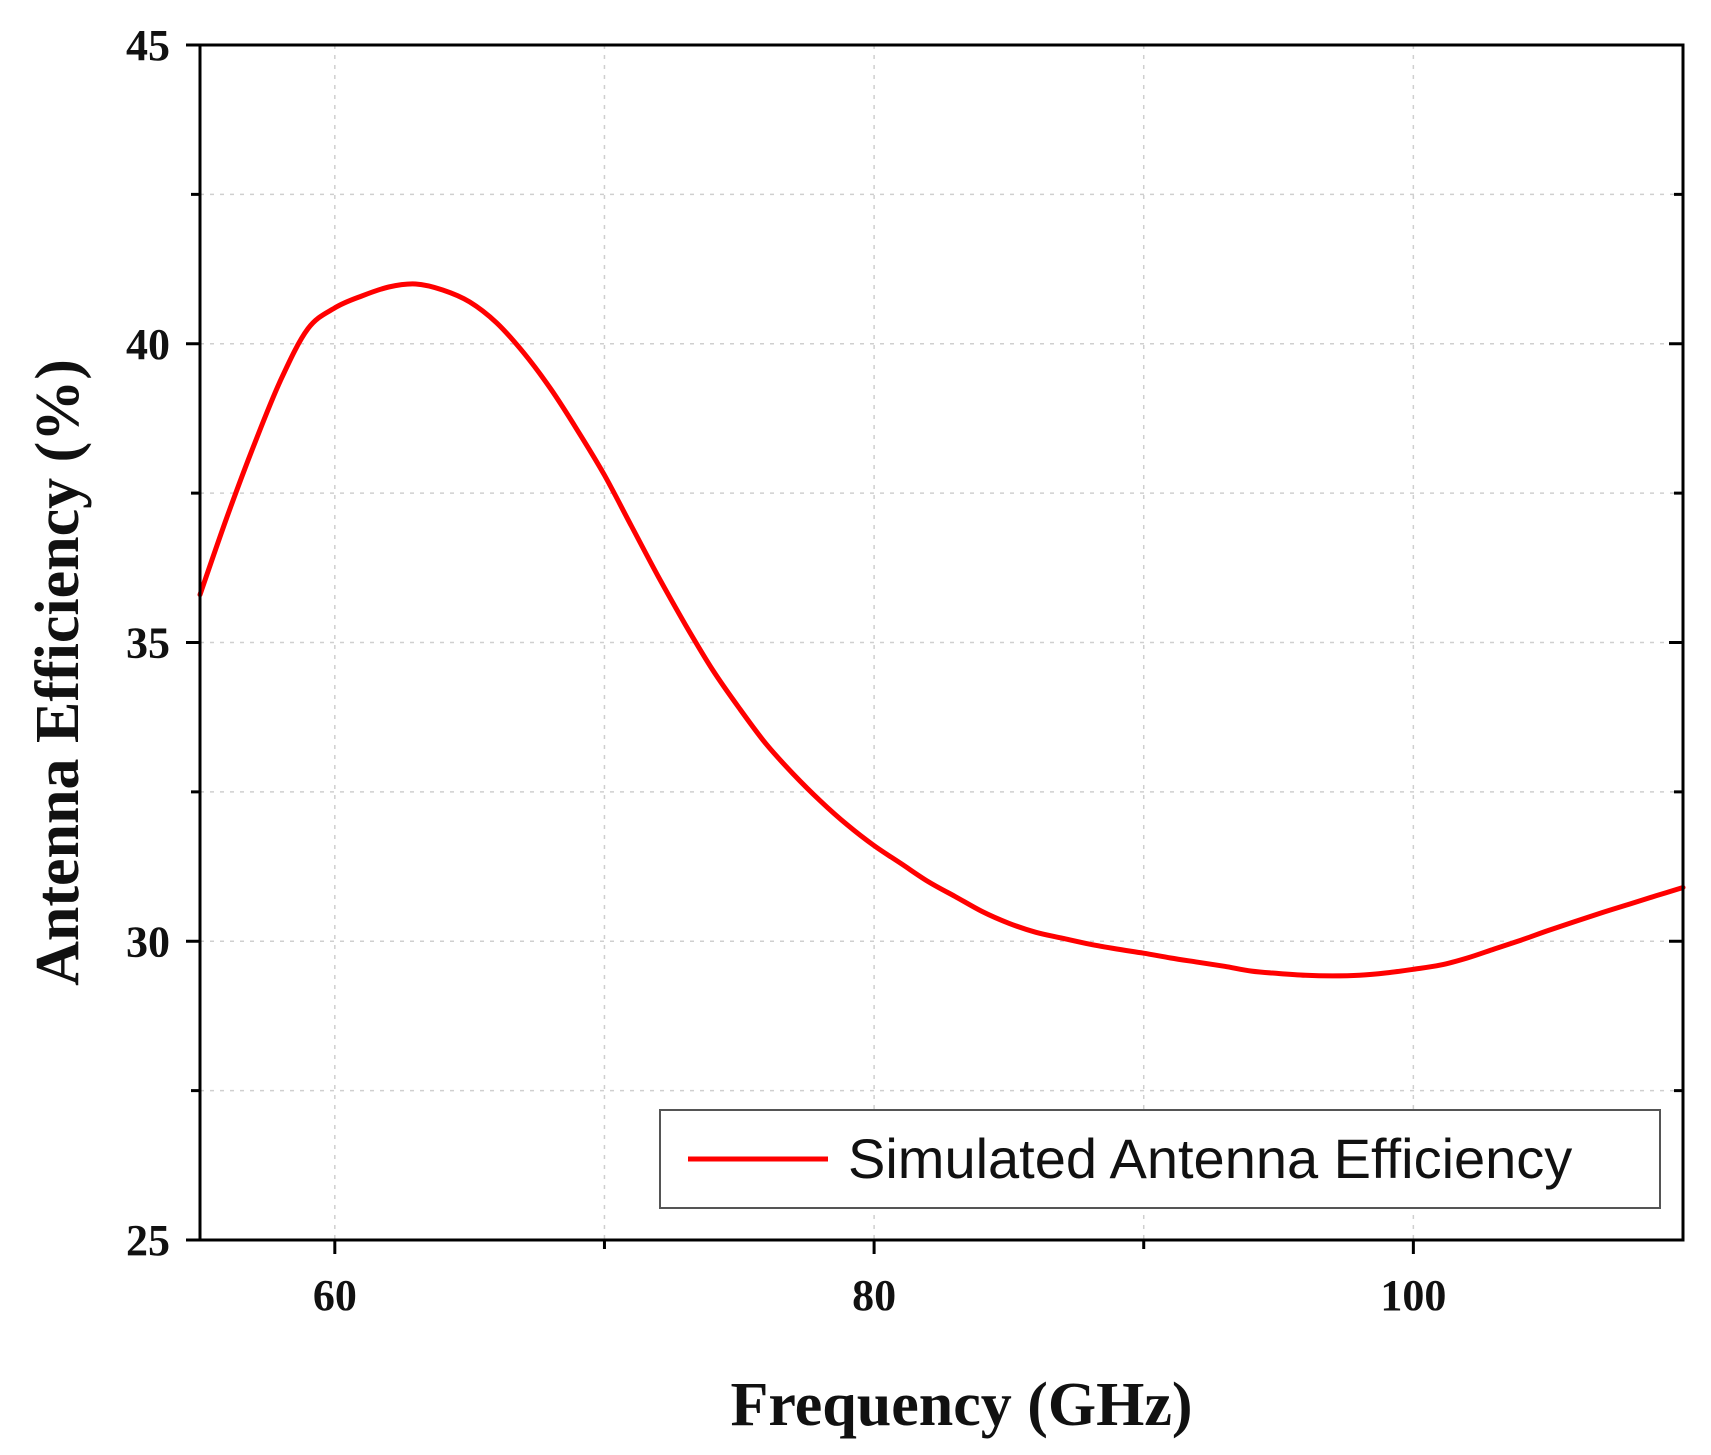 This screenshot has height=1455, width=1711. I want to click on legend: Simulated Antenna Efficiency, so click(1160, 1159).